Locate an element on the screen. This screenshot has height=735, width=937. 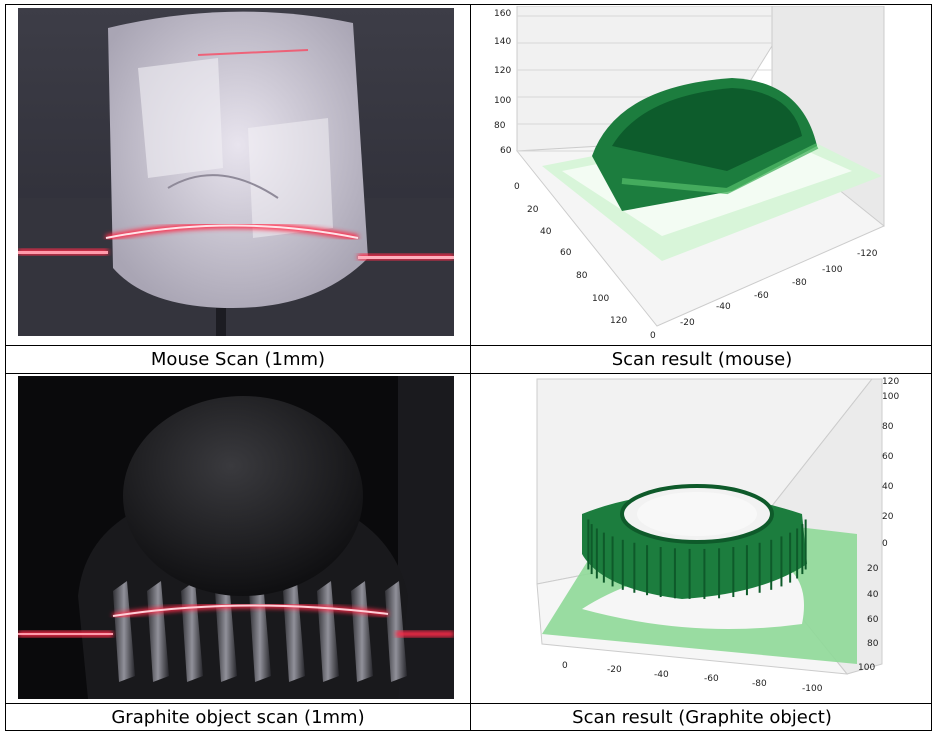
y-axis-ticks: 20 40 60 80 100 is located at coordinates (868, 618).